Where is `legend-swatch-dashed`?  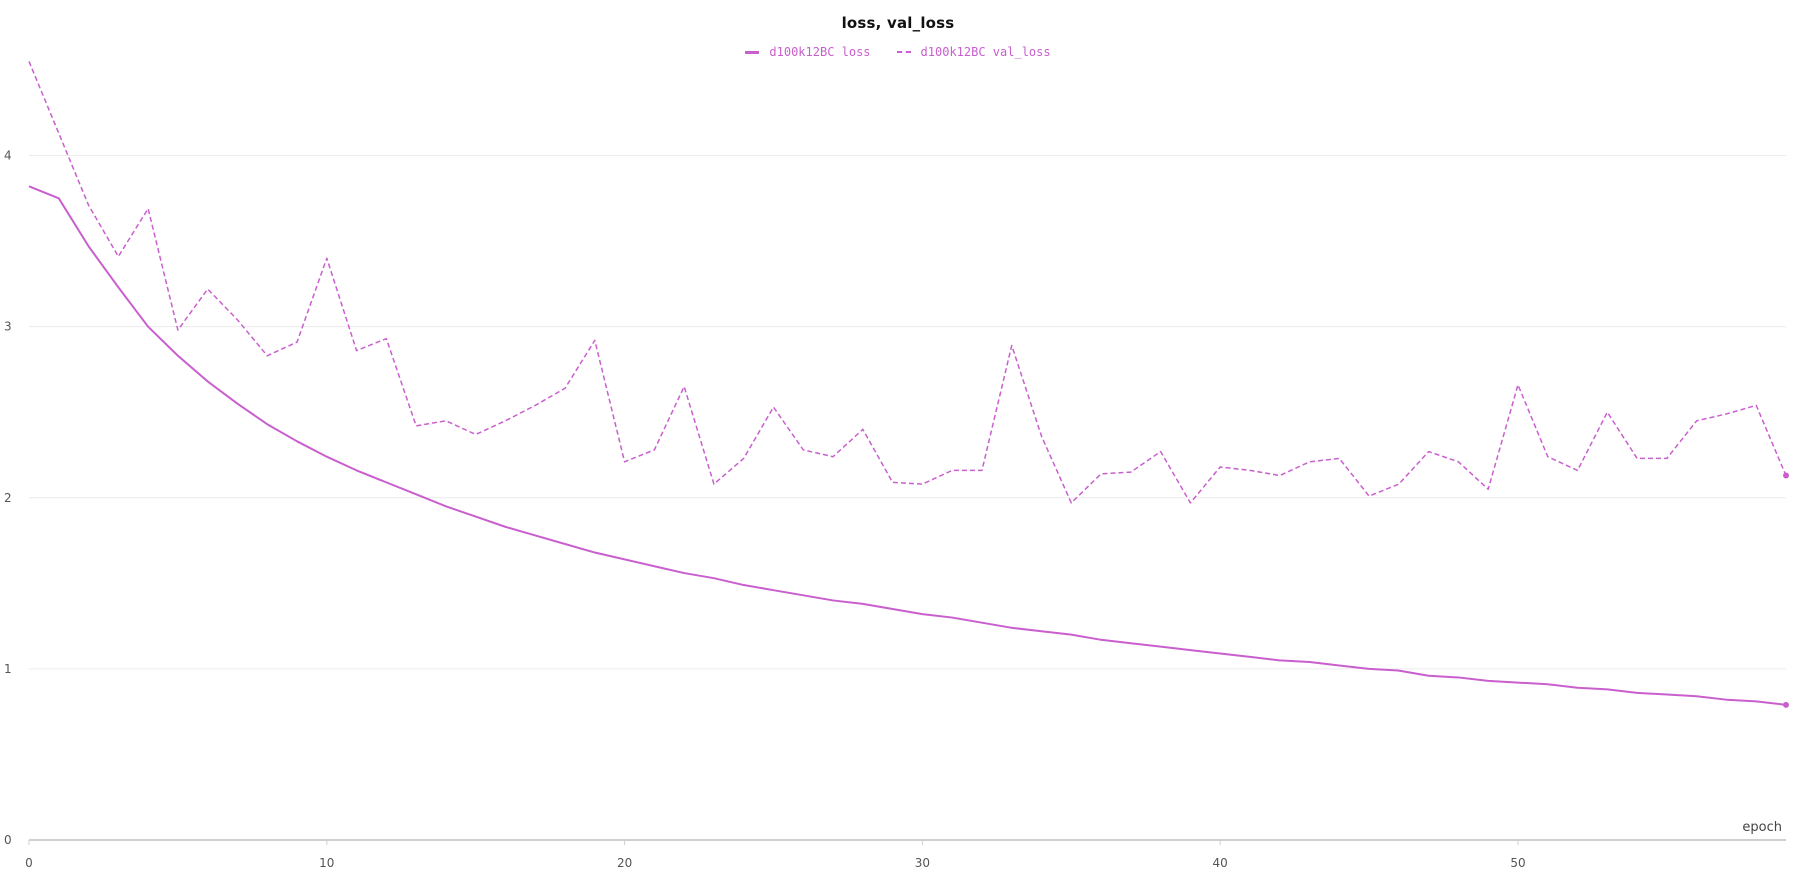
legend-swatch-dashed is located at coordinates (903, 52).